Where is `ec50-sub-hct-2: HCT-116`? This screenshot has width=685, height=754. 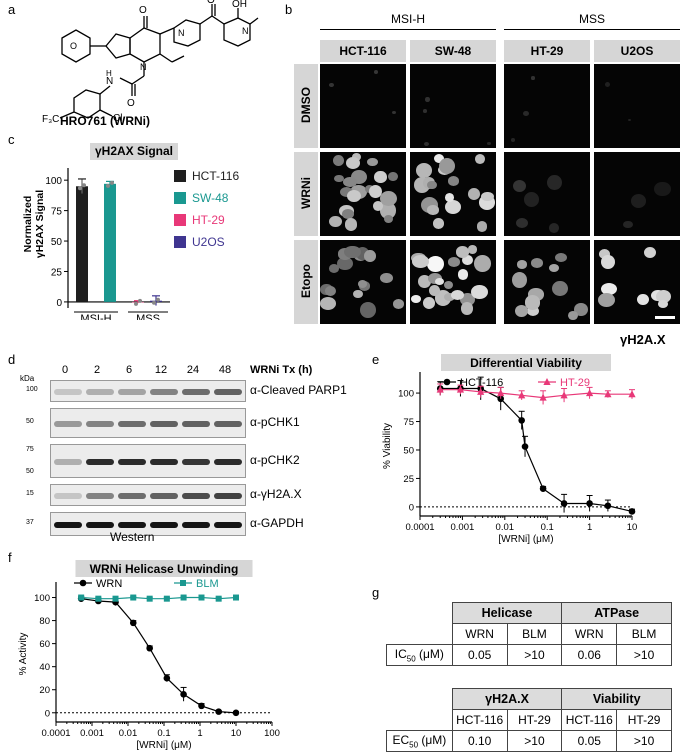 ec50-sub-hct-2: HCT-116 is located at coordinates (589, 720).